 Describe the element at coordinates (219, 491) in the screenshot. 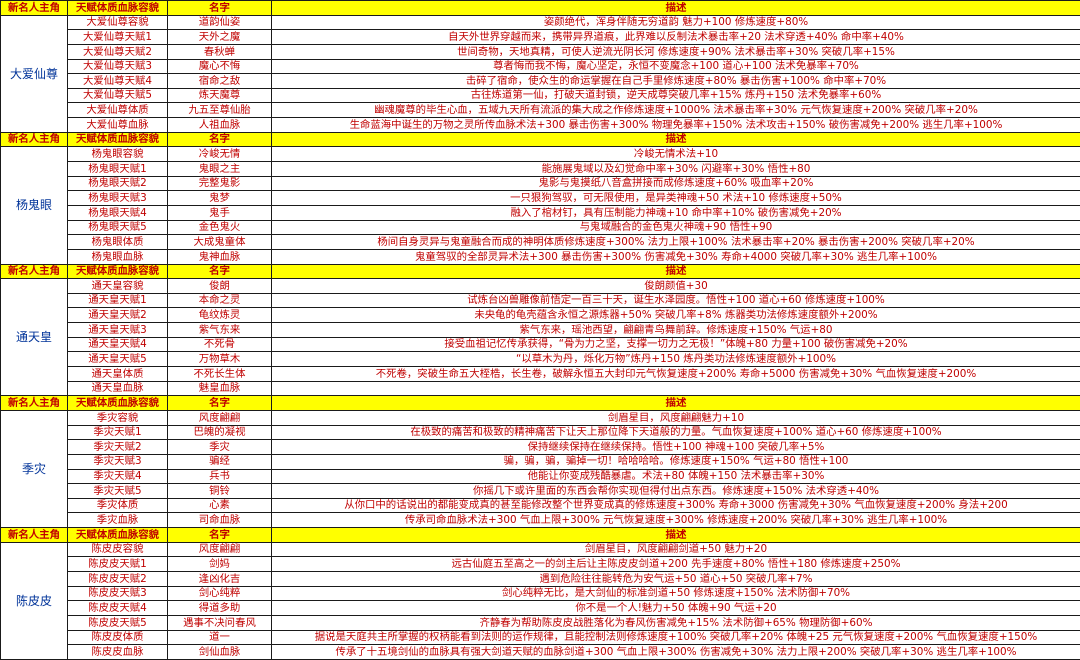

I see `name-cell: 铜铃` at that location.